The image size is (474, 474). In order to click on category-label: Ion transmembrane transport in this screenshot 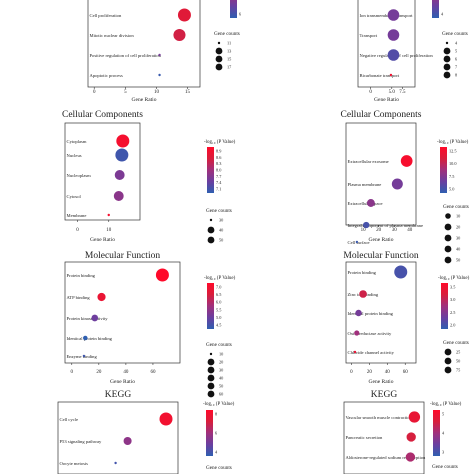, I will do `click(387, 15)`.